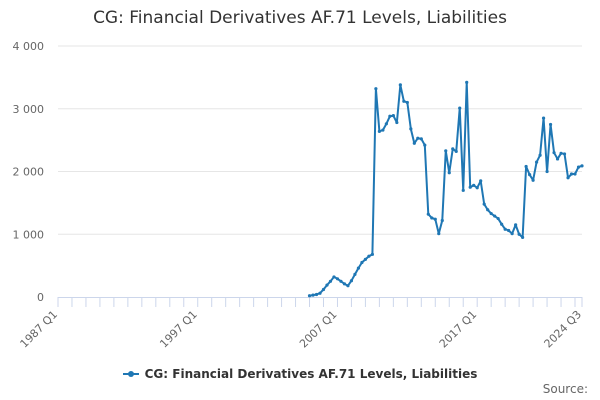 The width and height of the screenshot is (600, 400). I want to click on y-tick-label: 2 000, so click(29, 172).